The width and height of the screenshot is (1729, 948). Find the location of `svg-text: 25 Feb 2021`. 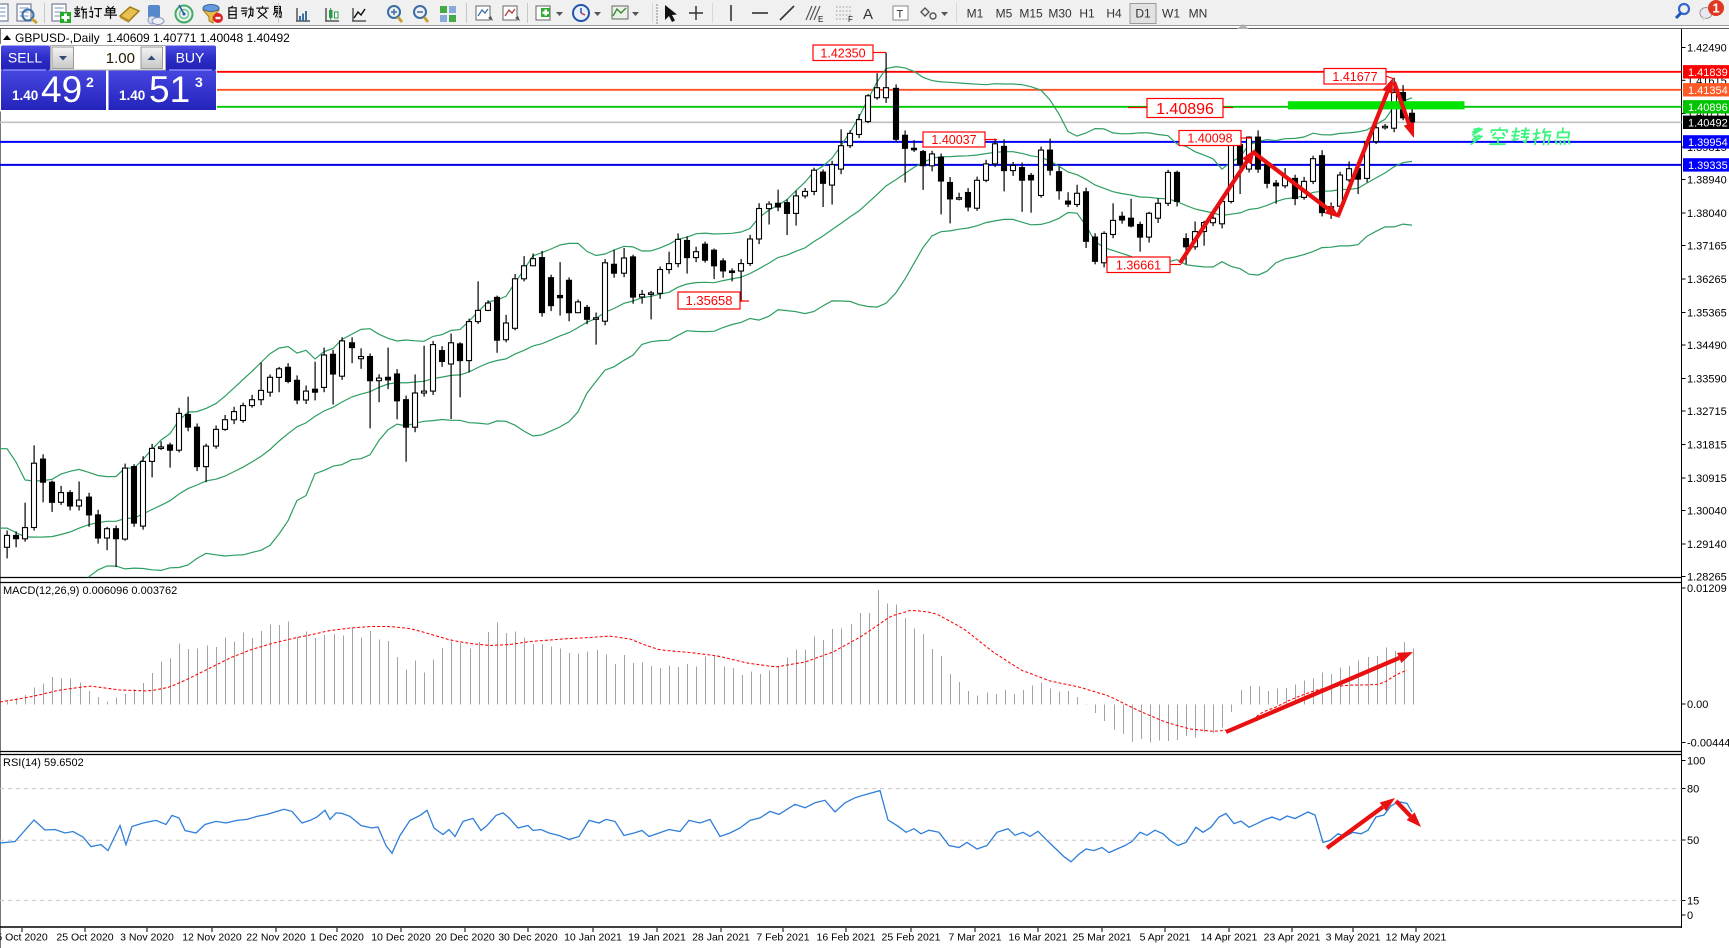

svg-text: 25 Feb 2021 is located at coordinates (911, 938).